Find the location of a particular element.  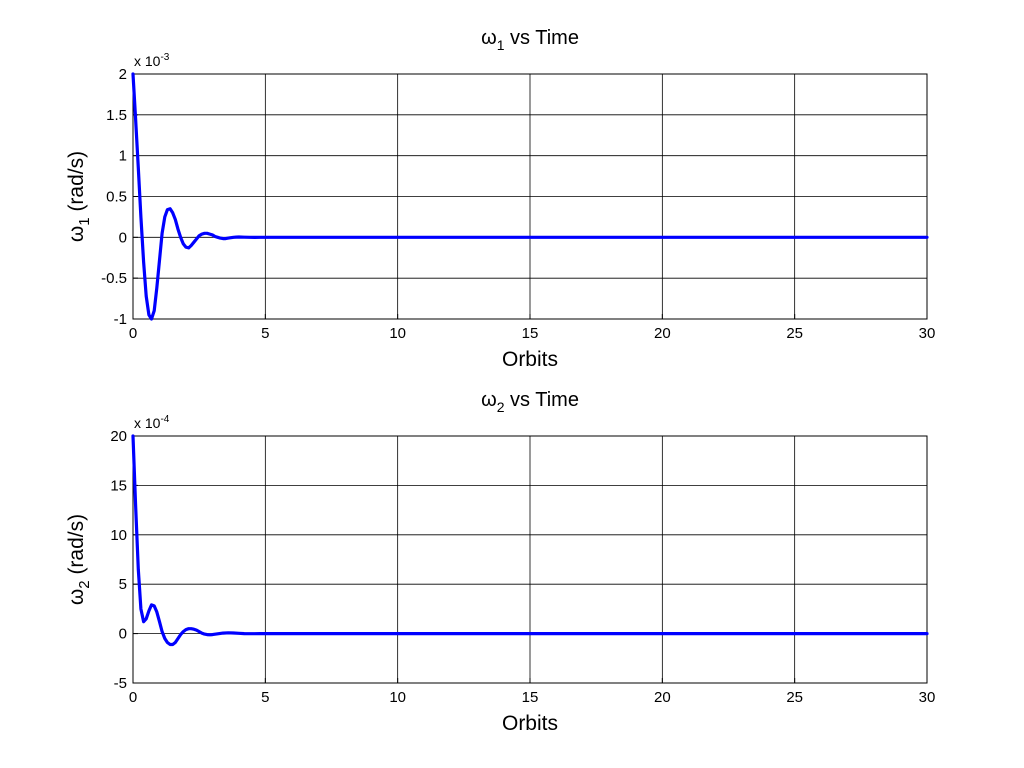

exponent-power: -3 is located at coordinates (164, 57).